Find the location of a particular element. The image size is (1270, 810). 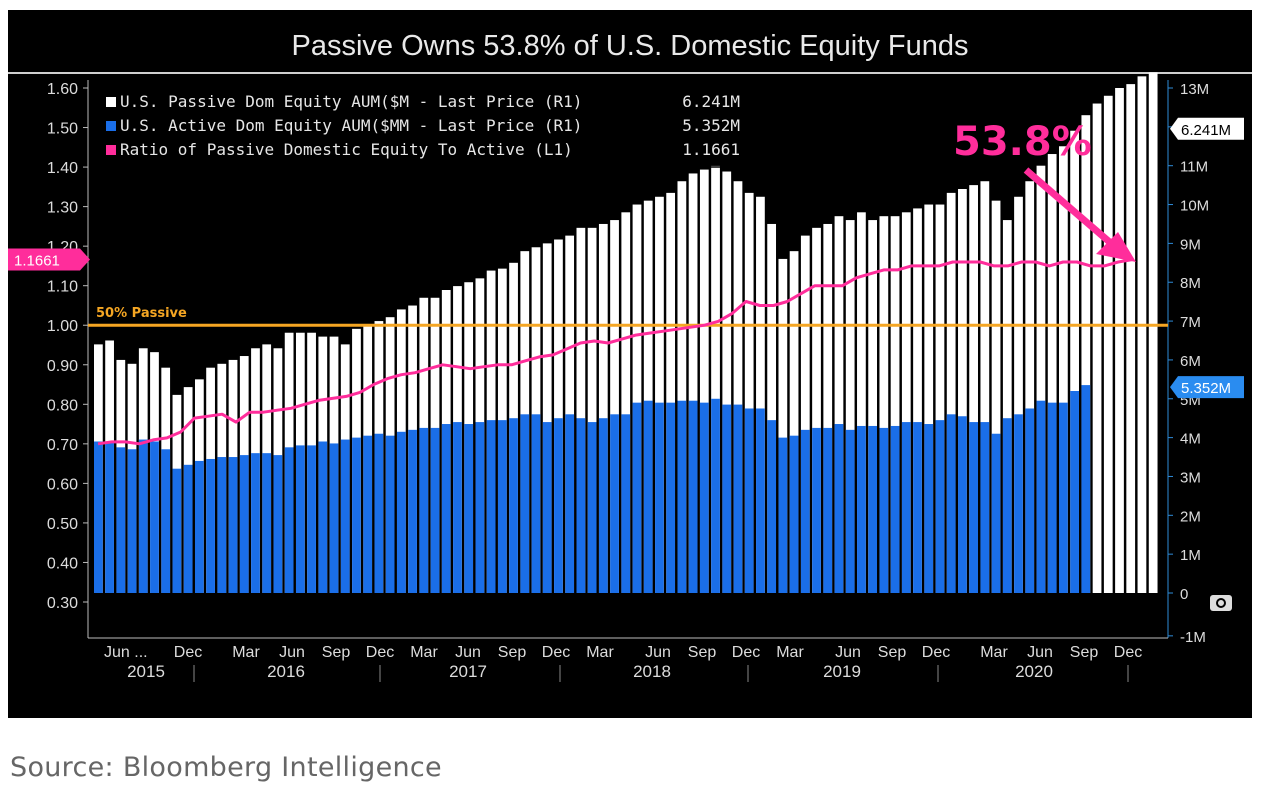

left-tick-label: 0.50 is located at coordinates (62, 524).